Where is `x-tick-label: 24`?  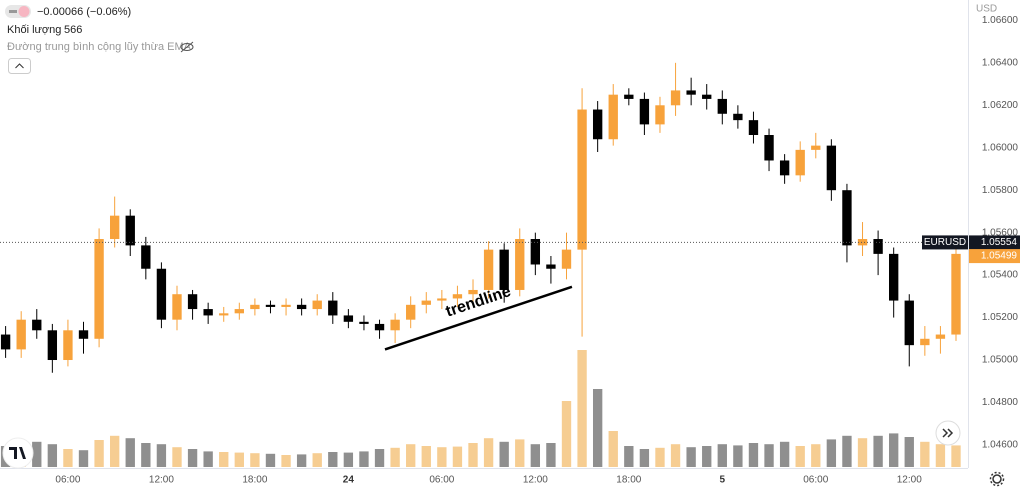 x-tick-label: 24 is located at coordinates (349, 480).